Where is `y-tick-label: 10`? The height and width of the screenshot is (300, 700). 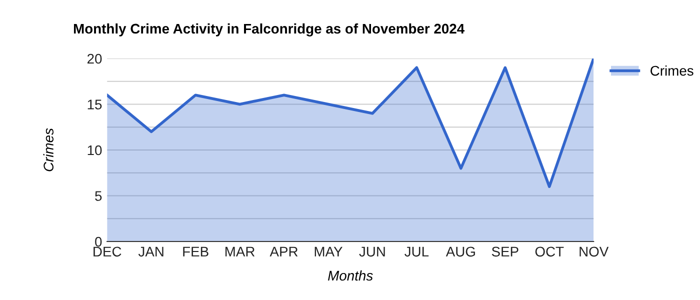
y-tick-label: 10 is located at coordinates (95, 150).